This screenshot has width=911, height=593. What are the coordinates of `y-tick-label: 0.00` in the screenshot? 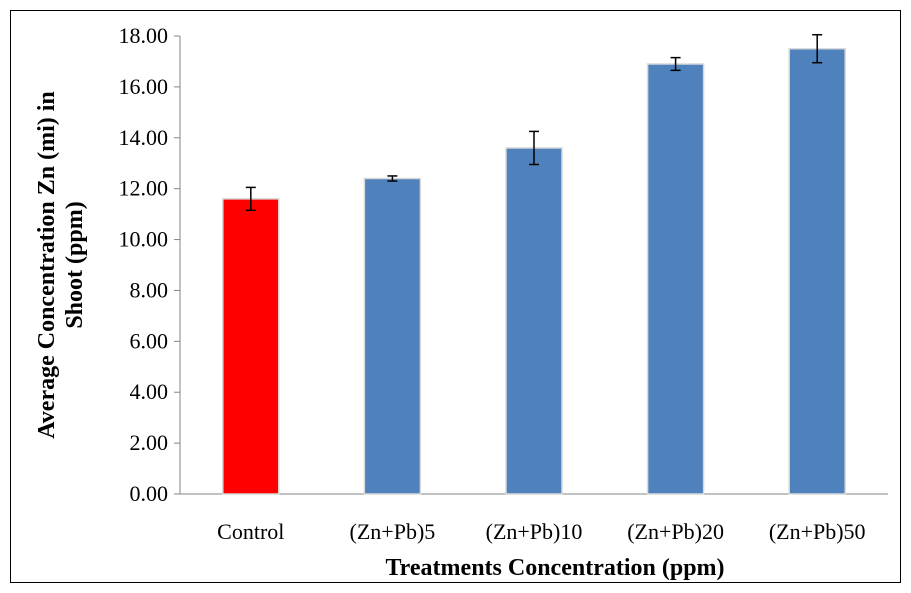 It's located at (149, 493).